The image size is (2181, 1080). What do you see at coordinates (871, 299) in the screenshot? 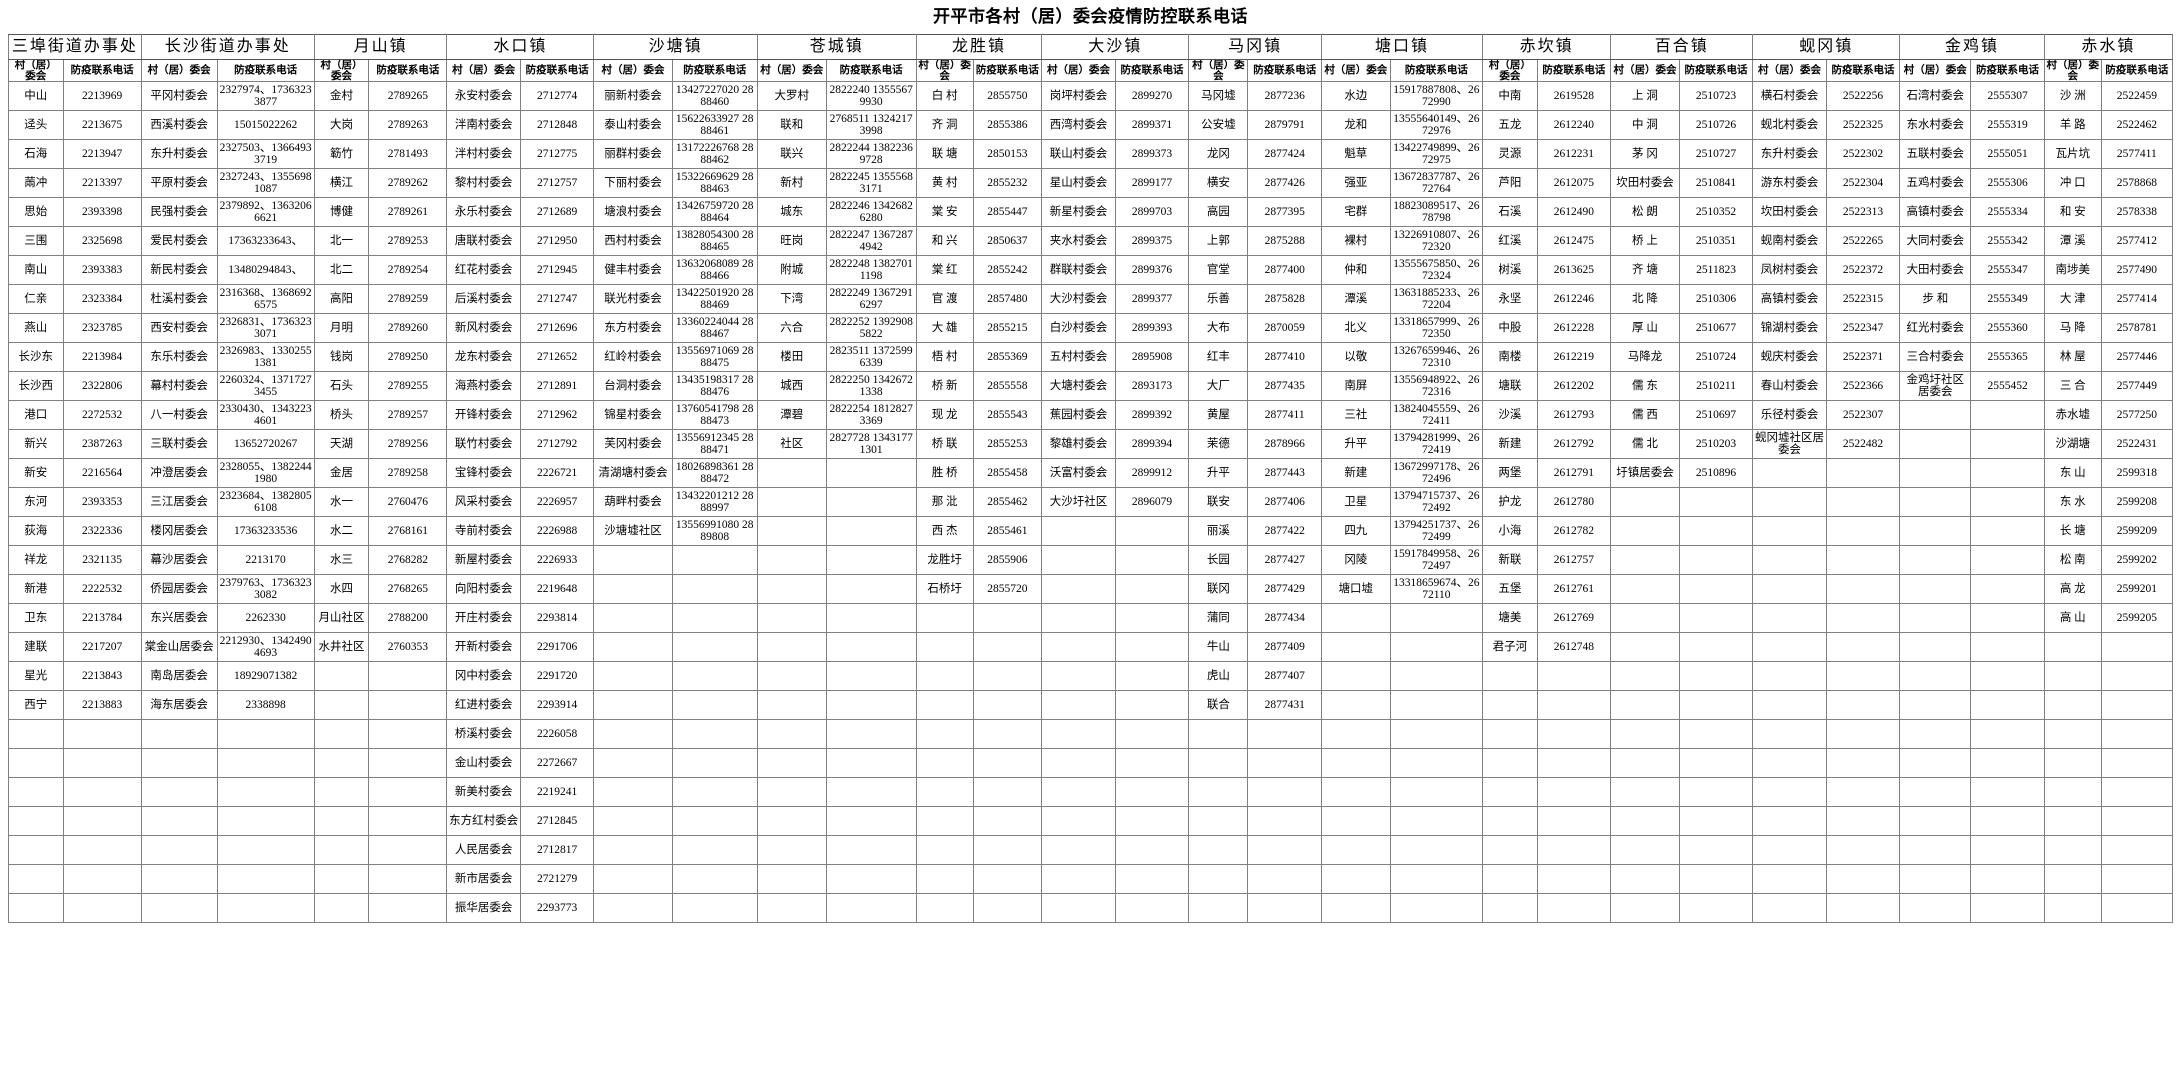
I see `cell-phone: 2822249 13672916297` at bounding box center [871, 299].